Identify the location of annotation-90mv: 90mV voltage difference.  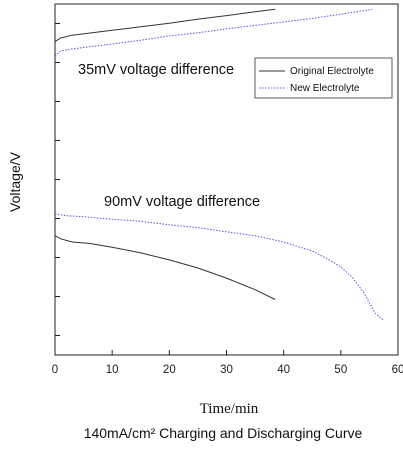
(182, 202).